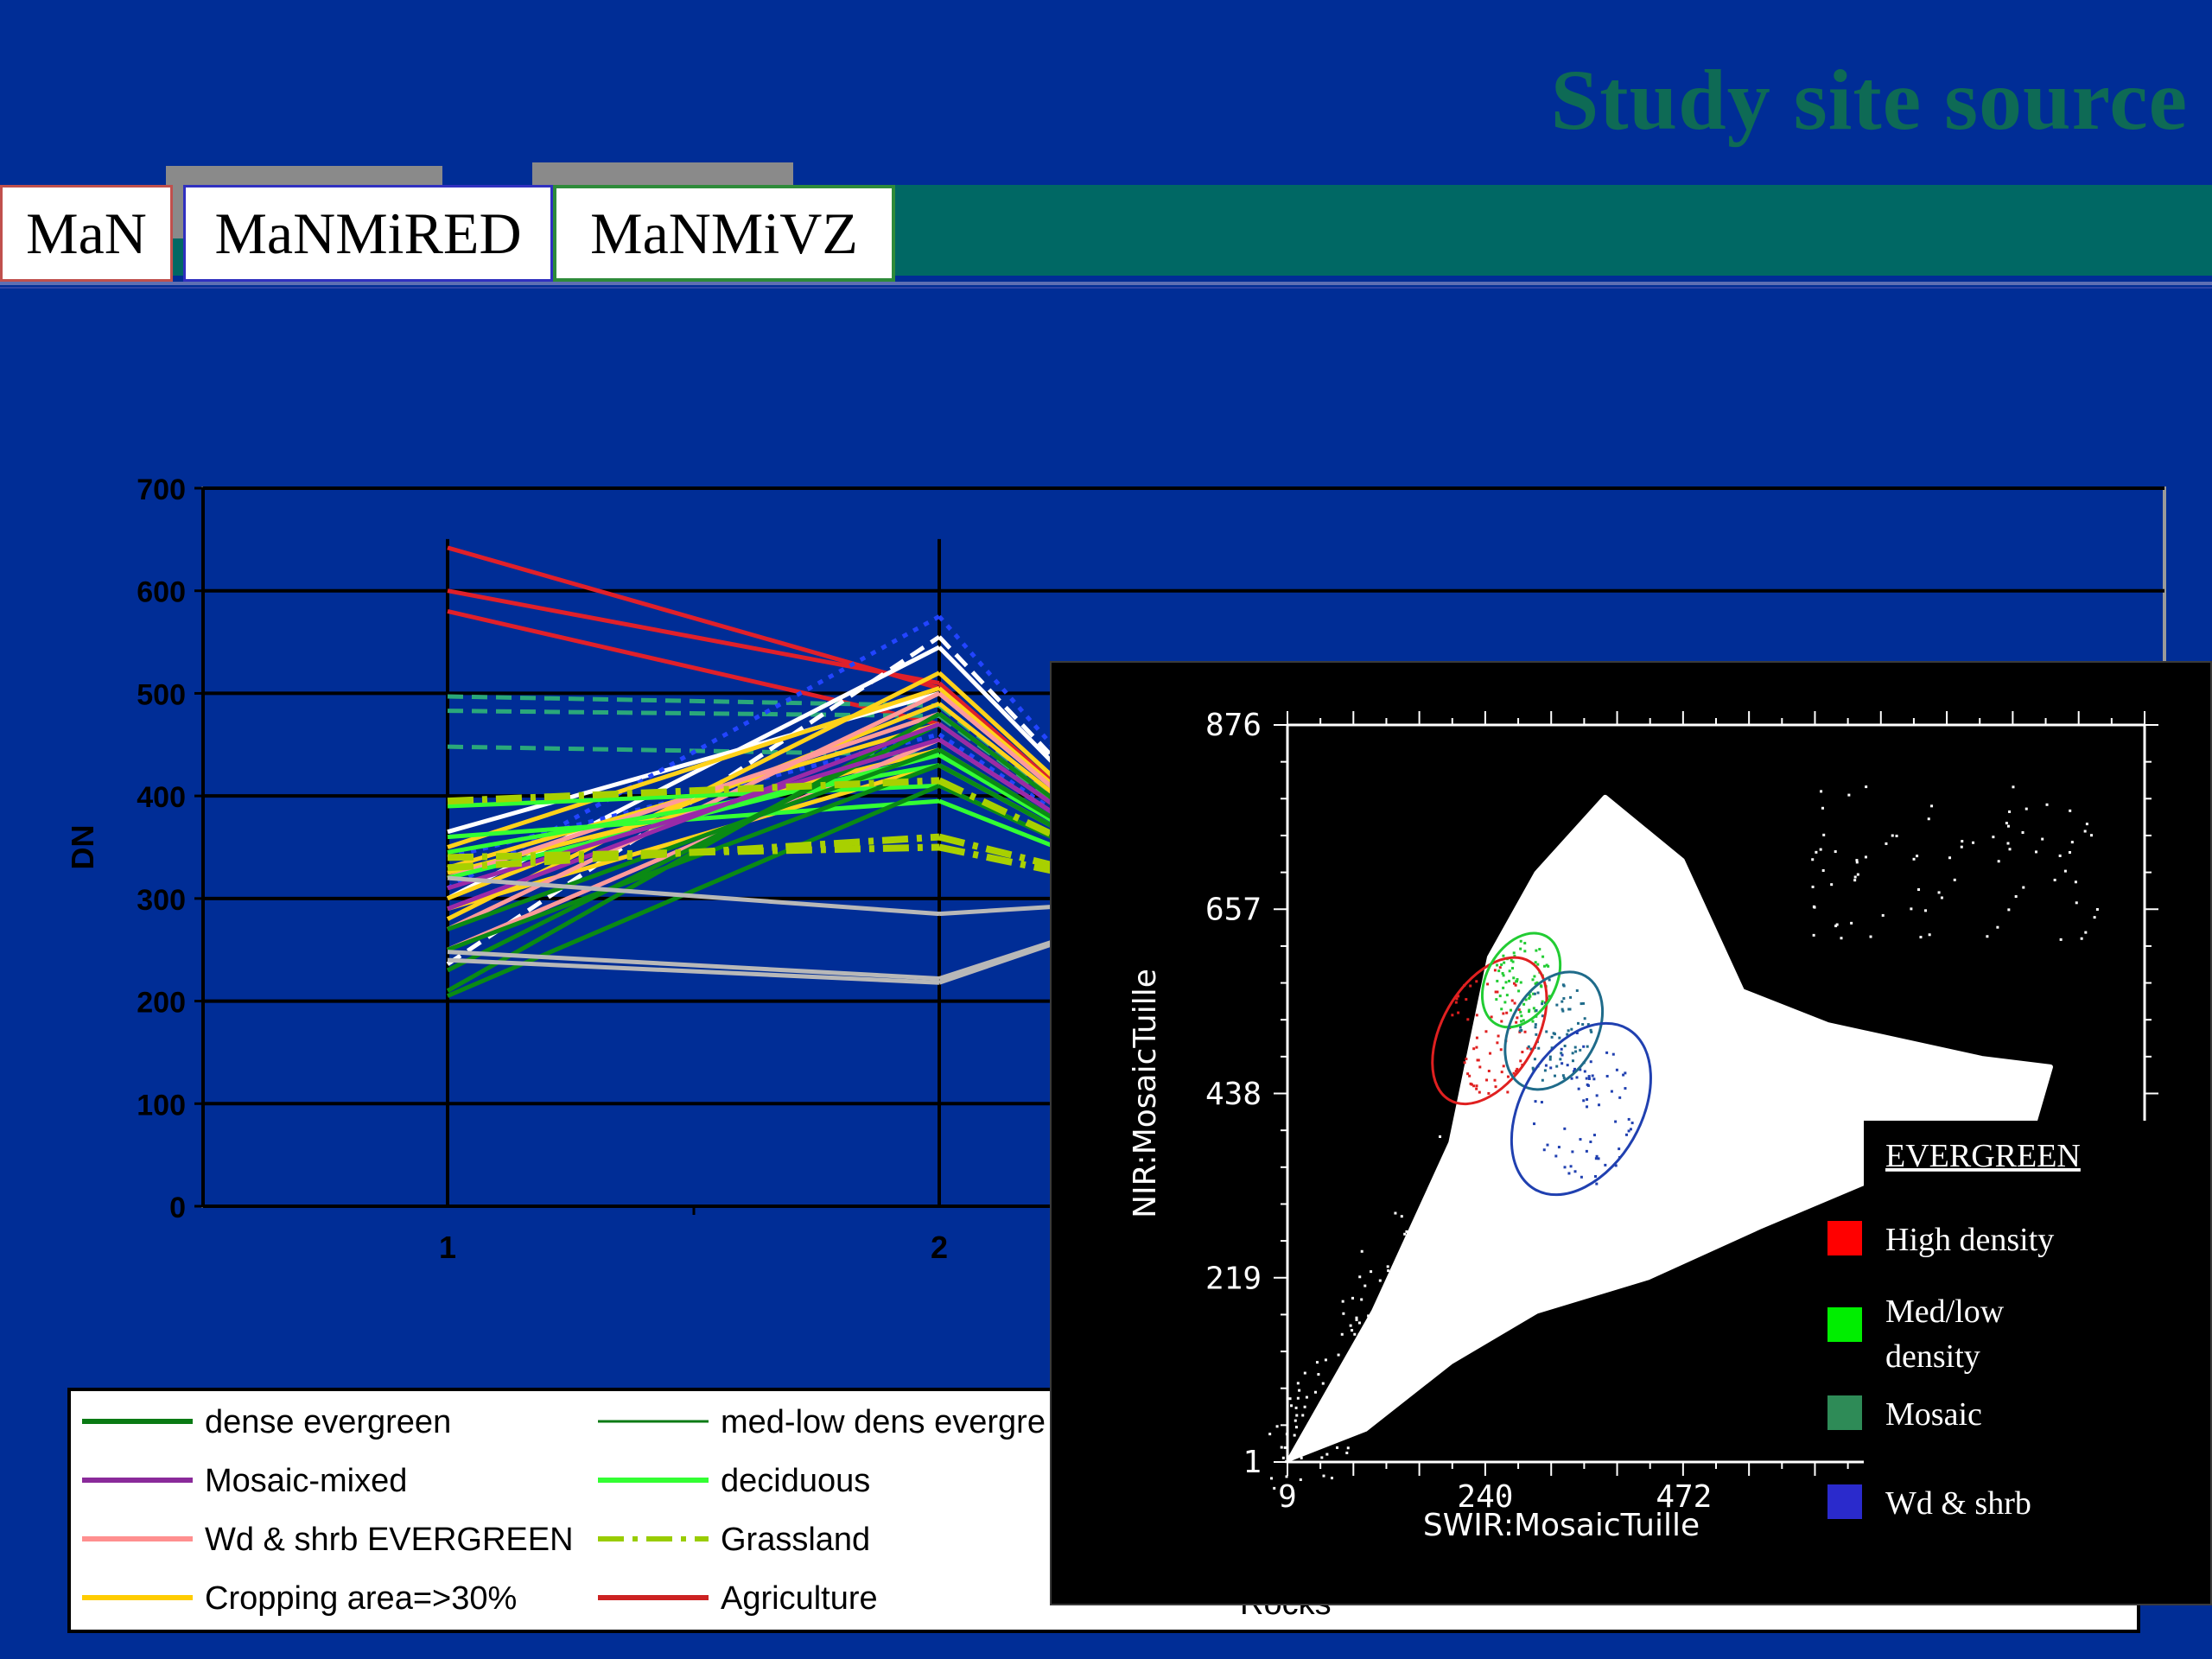 This screenshot has height=1659, width=2212. Describe the element at coordinates (1945, 1334) in the screenshot. I see `inset-legend-label: Med/low density` at that location.